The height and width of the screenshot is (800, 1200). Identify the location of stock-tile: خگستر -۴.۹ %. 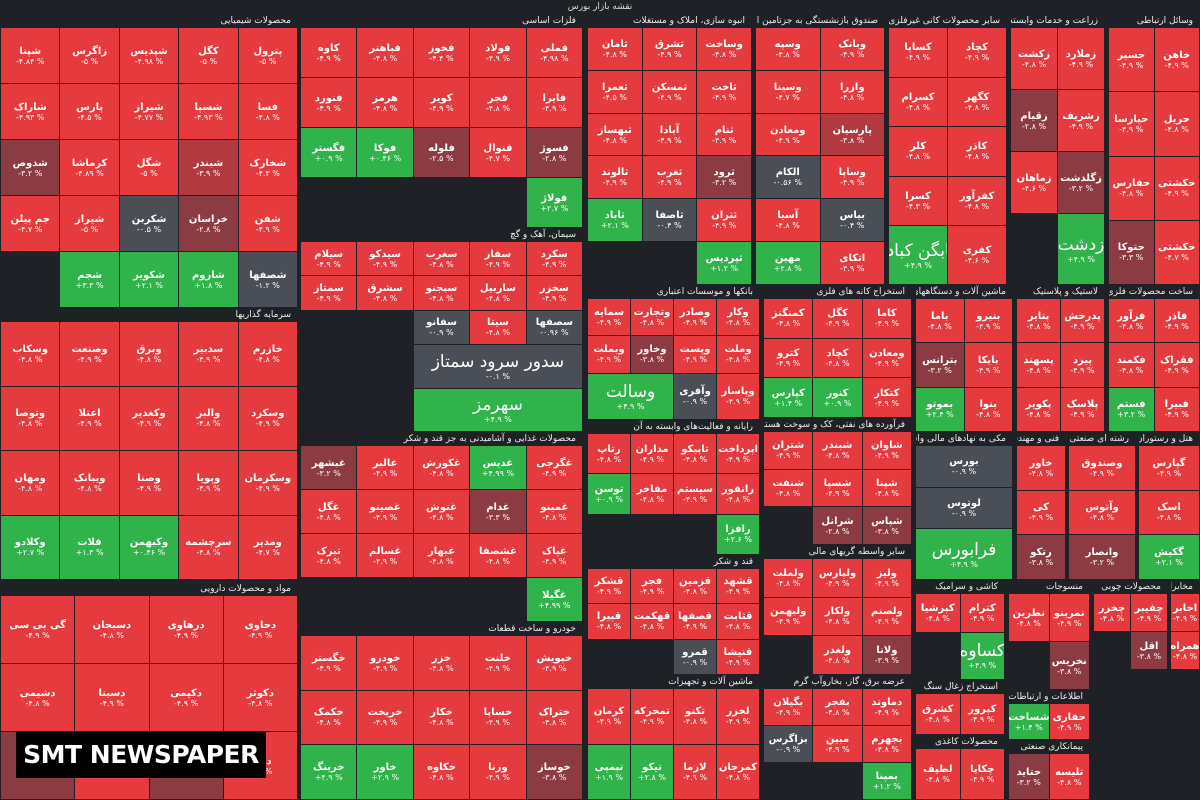
(329, 663).